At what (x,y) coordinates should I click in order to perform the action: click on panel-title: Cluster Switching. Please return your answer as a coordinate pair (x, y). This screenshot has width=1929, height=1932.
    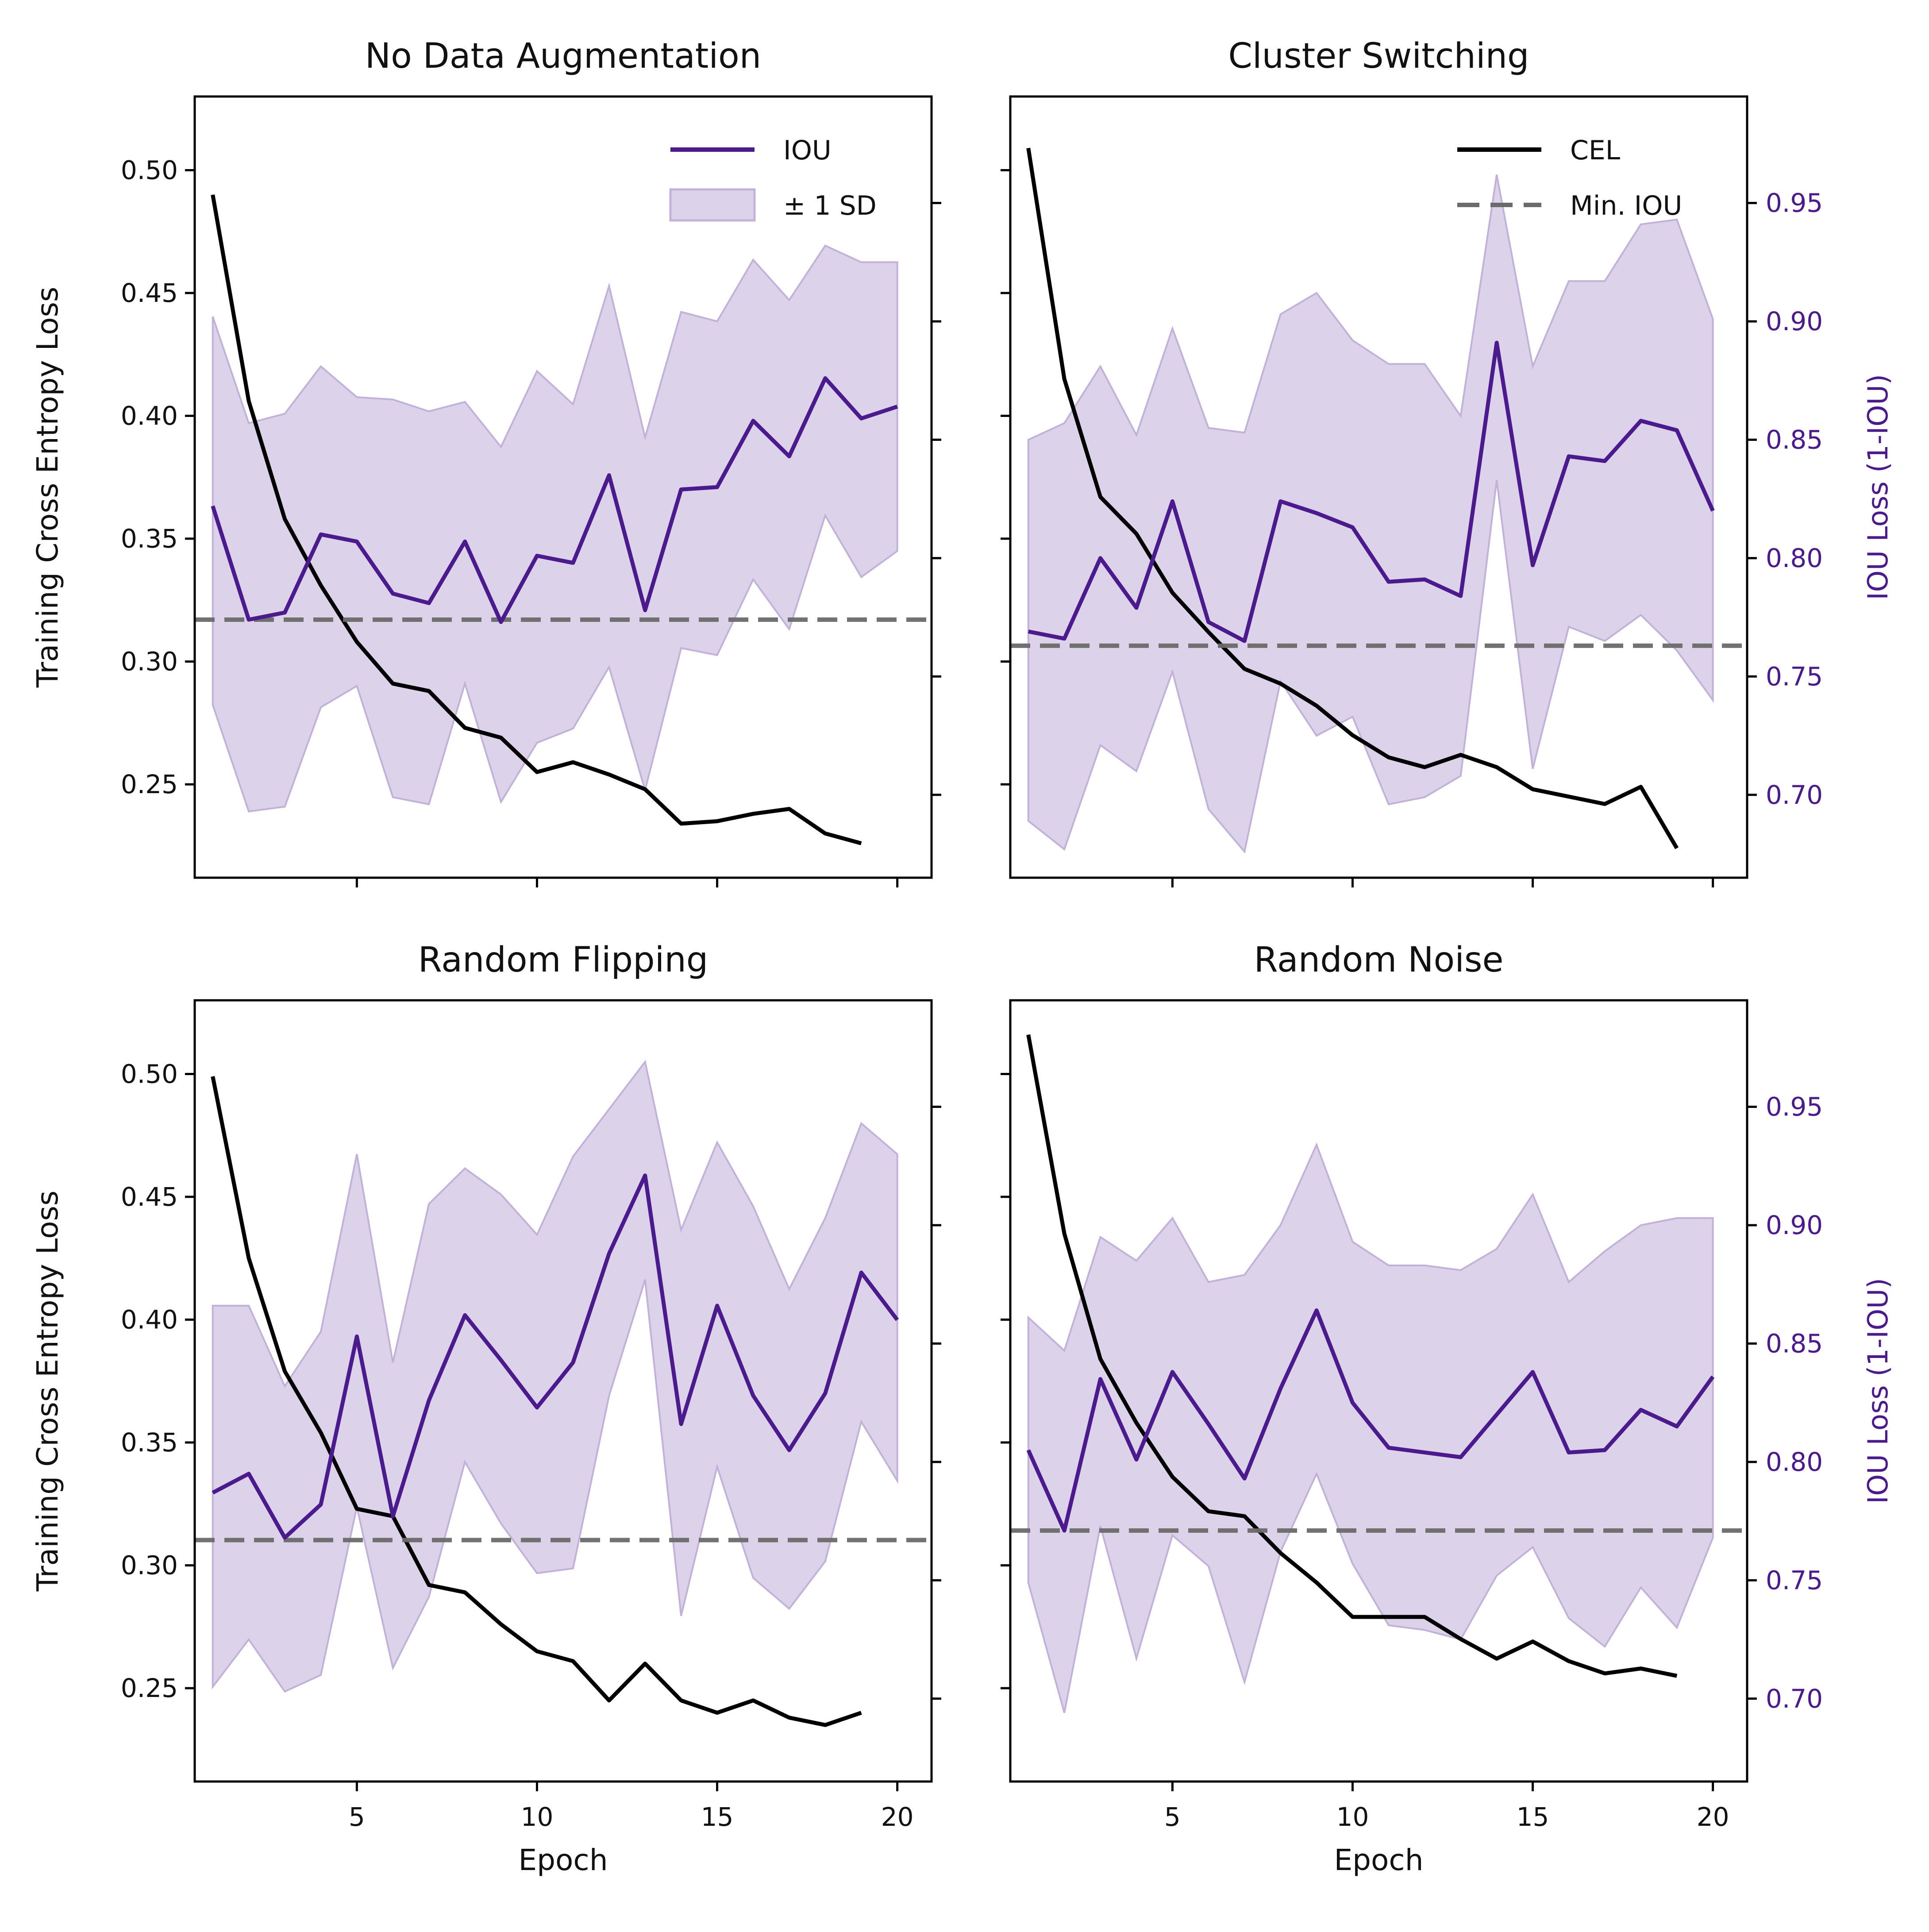
    Looking at the image, I should click on (1378, 56).